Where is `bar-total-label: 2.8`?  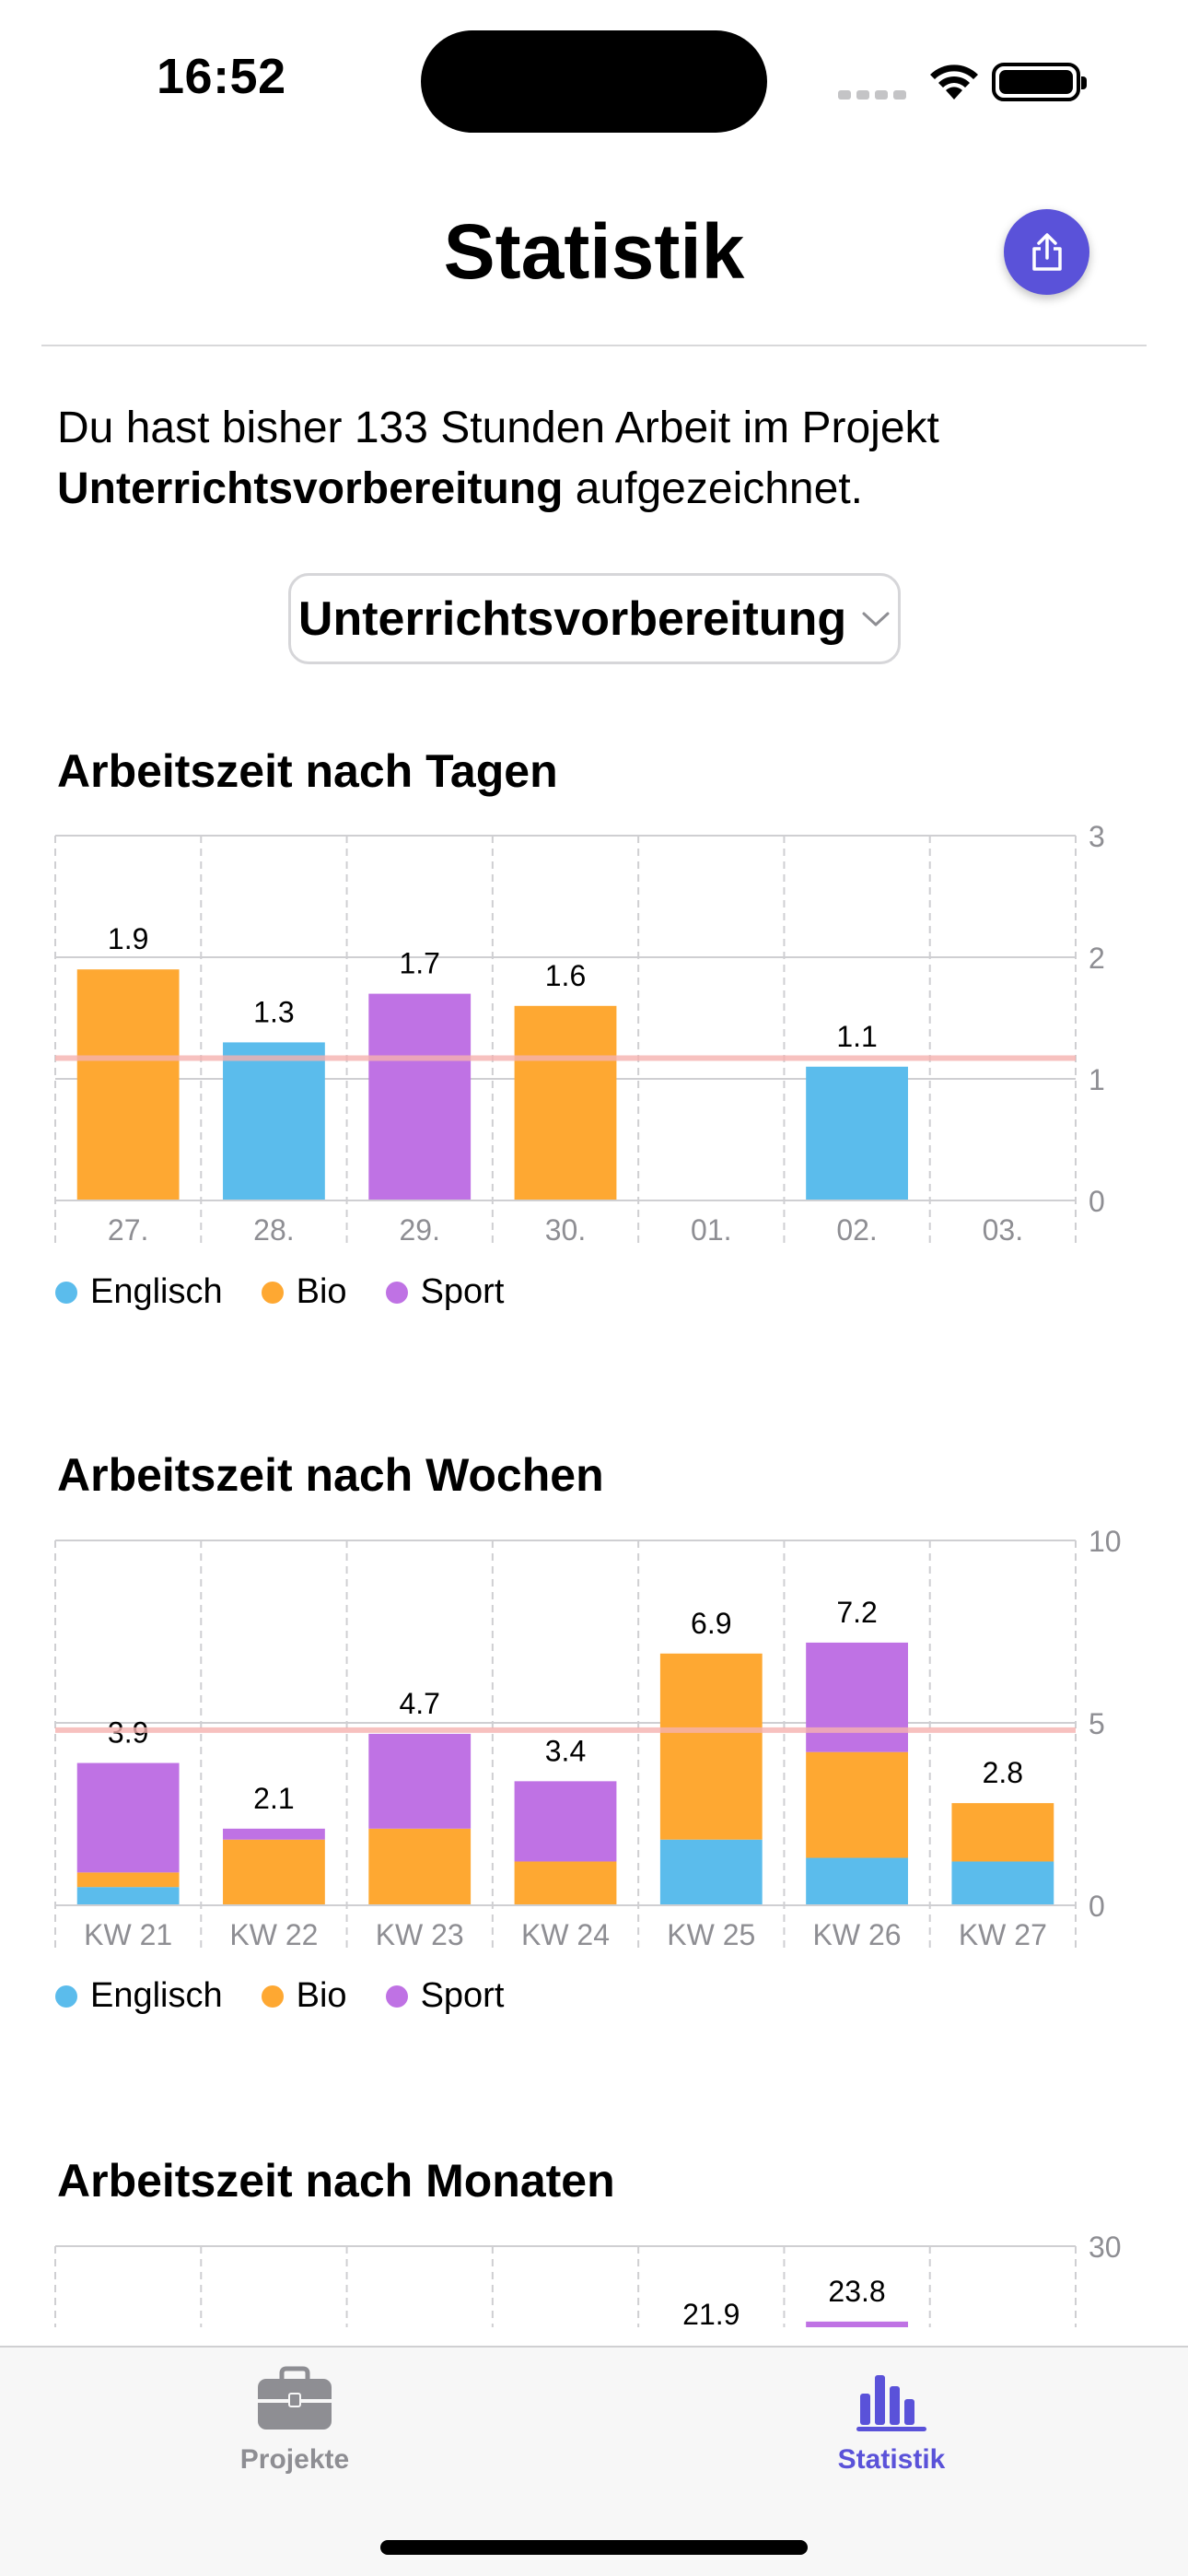
bar-total-label: 2.8 is located at coordinates (1003, 1772).